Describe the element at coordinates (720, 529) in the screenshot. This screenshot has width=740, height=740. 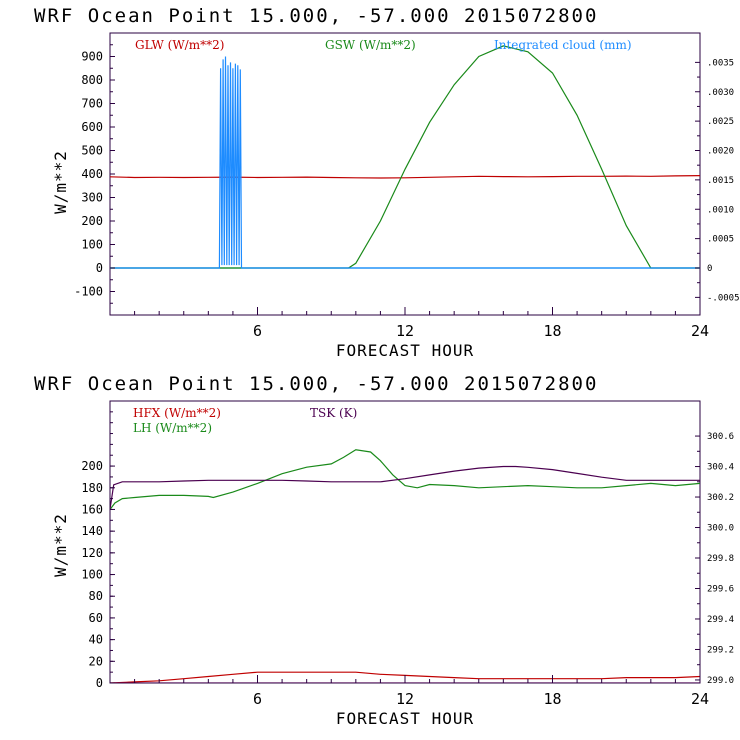
I see `chart2-y2tick-label: 300.0` at that location.